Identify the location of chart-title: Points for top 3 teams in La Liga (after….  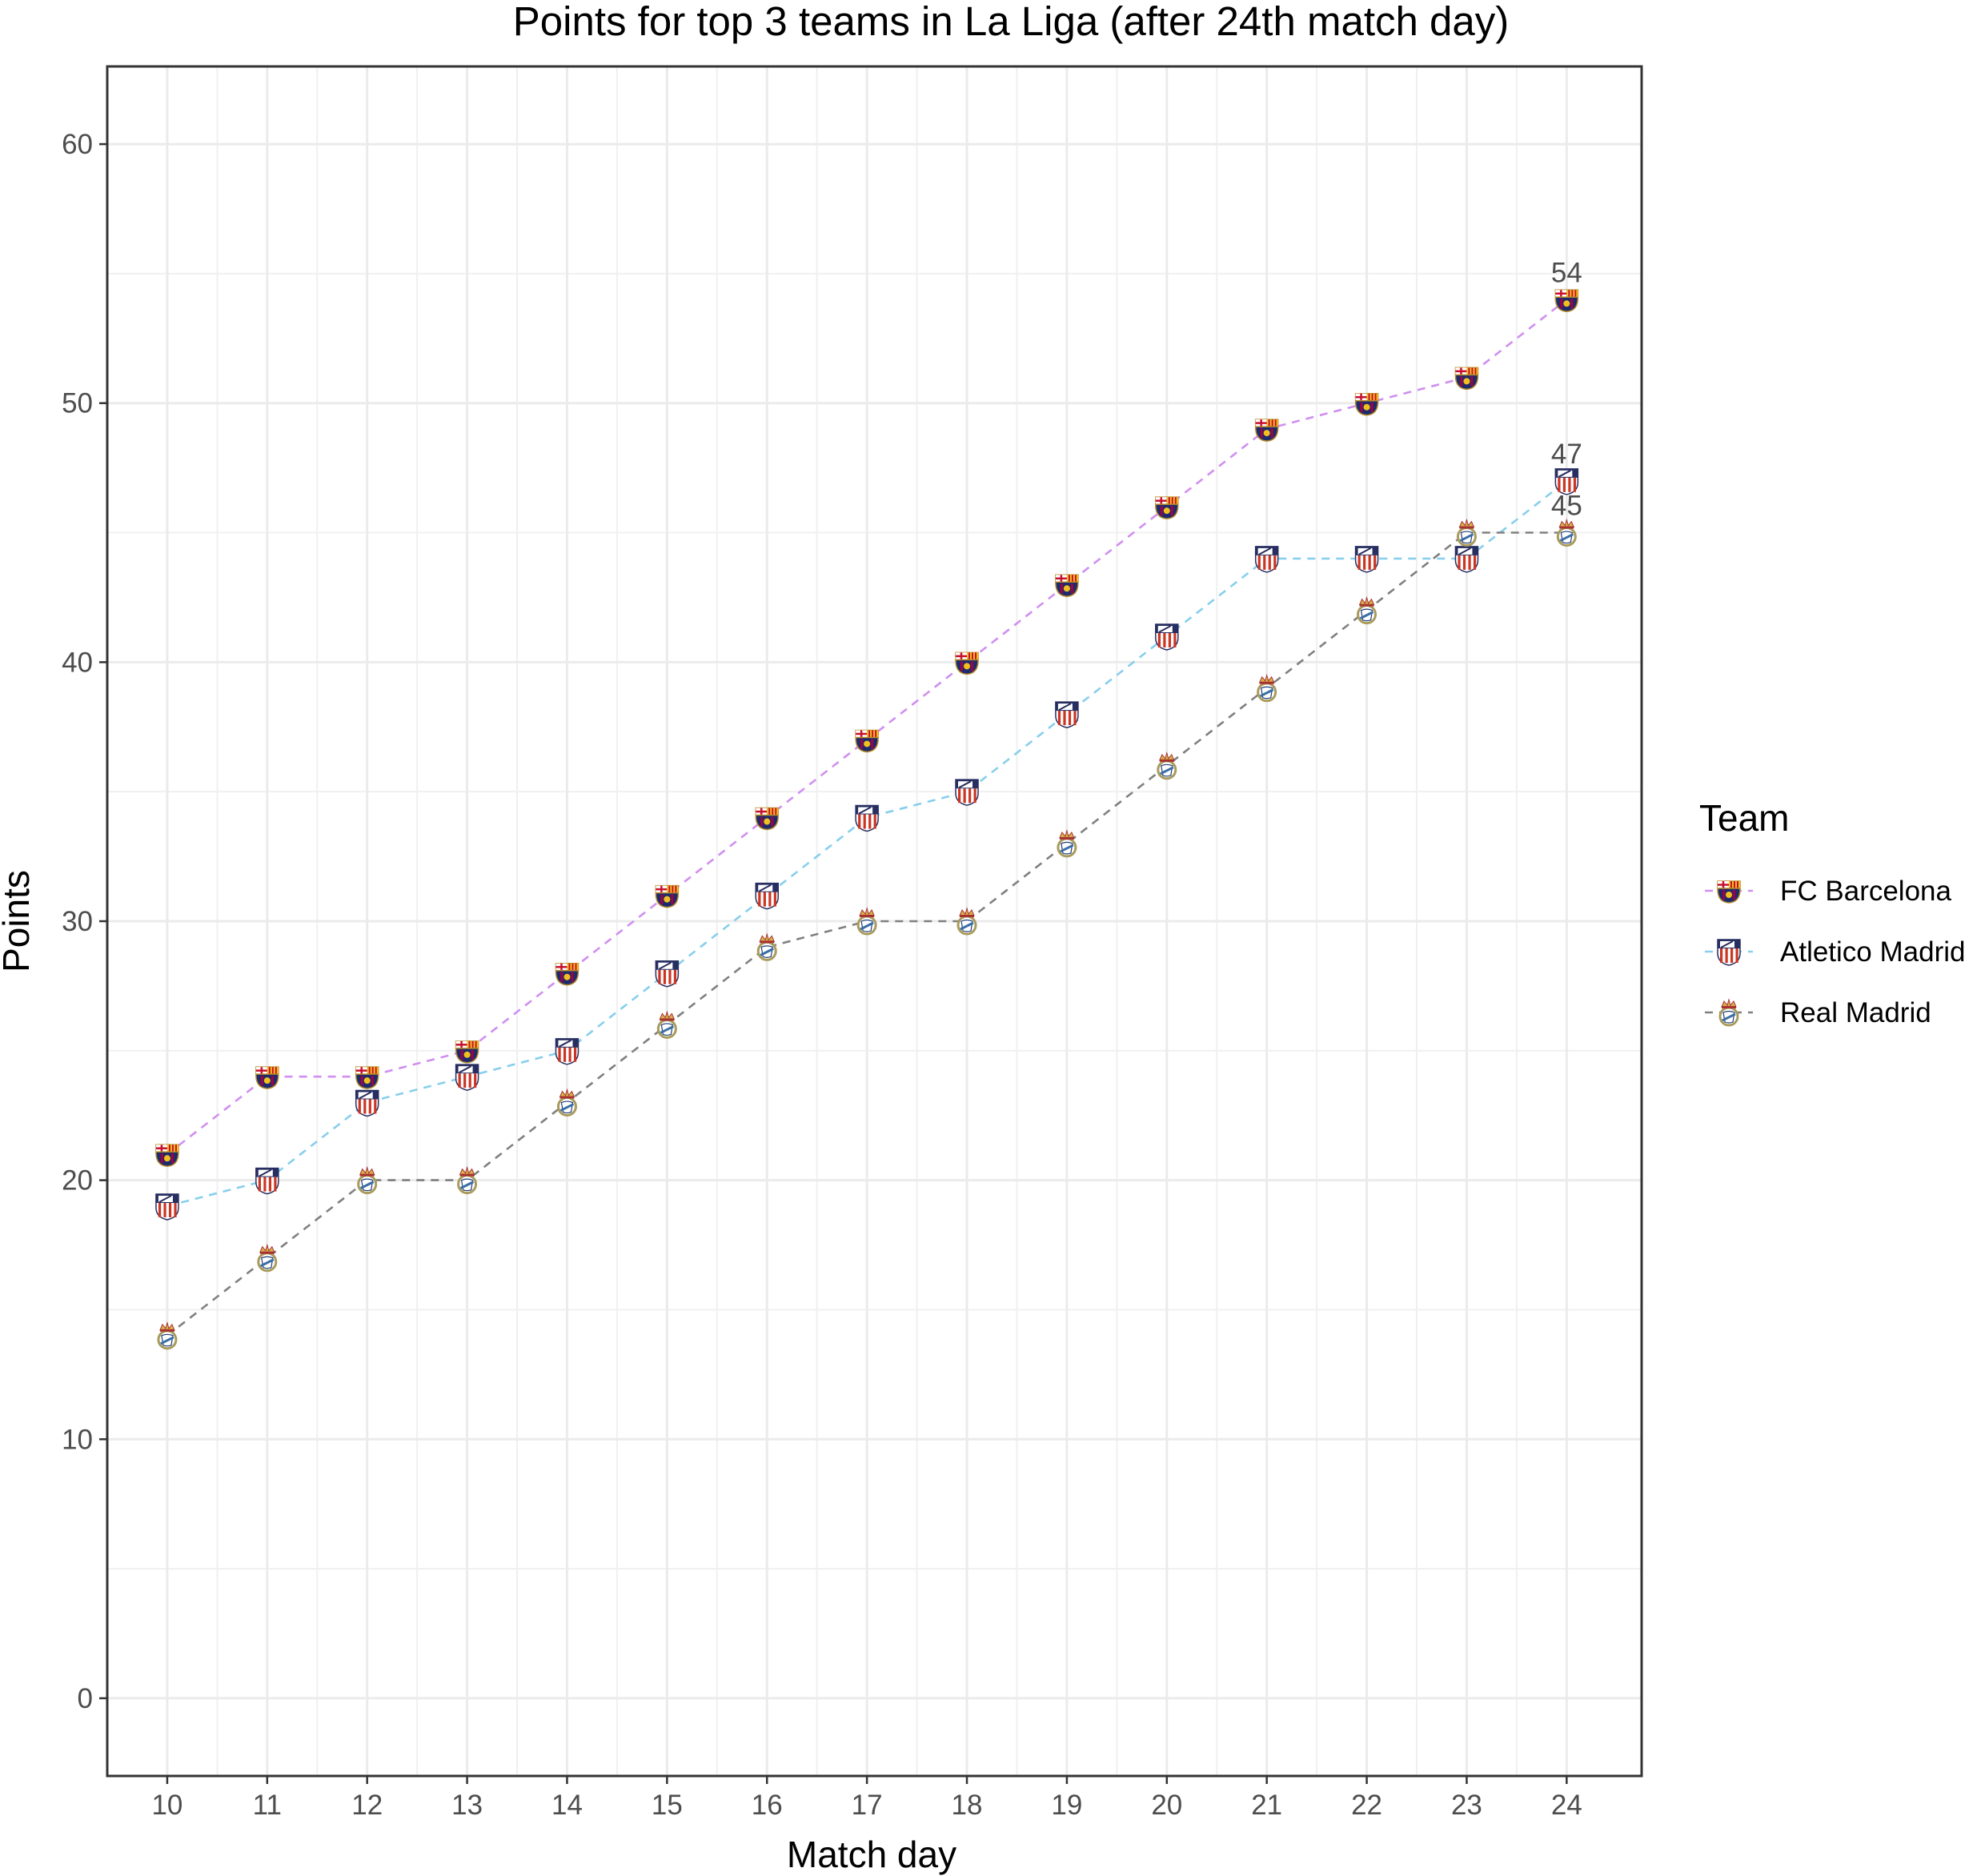
(1011, 22).